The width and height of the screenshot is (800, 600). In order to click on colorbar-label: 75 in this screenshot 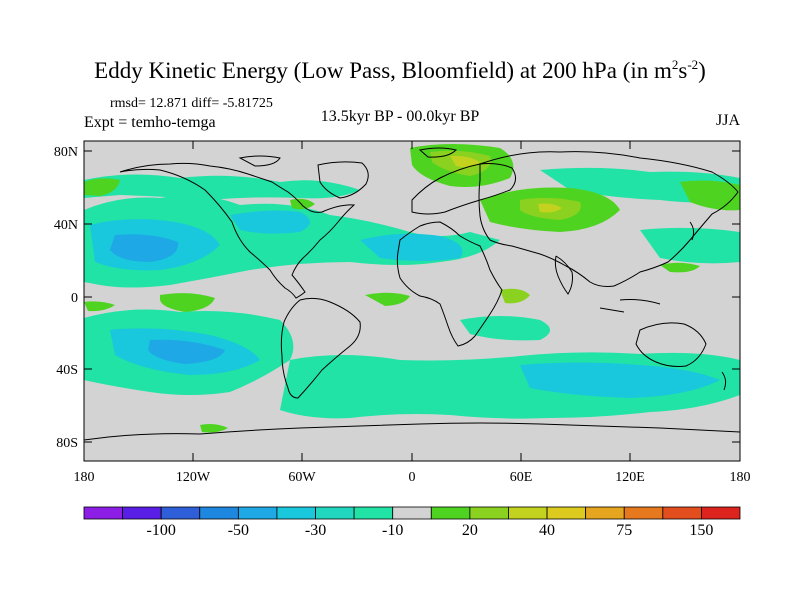, I will do `click(624, 530)`.